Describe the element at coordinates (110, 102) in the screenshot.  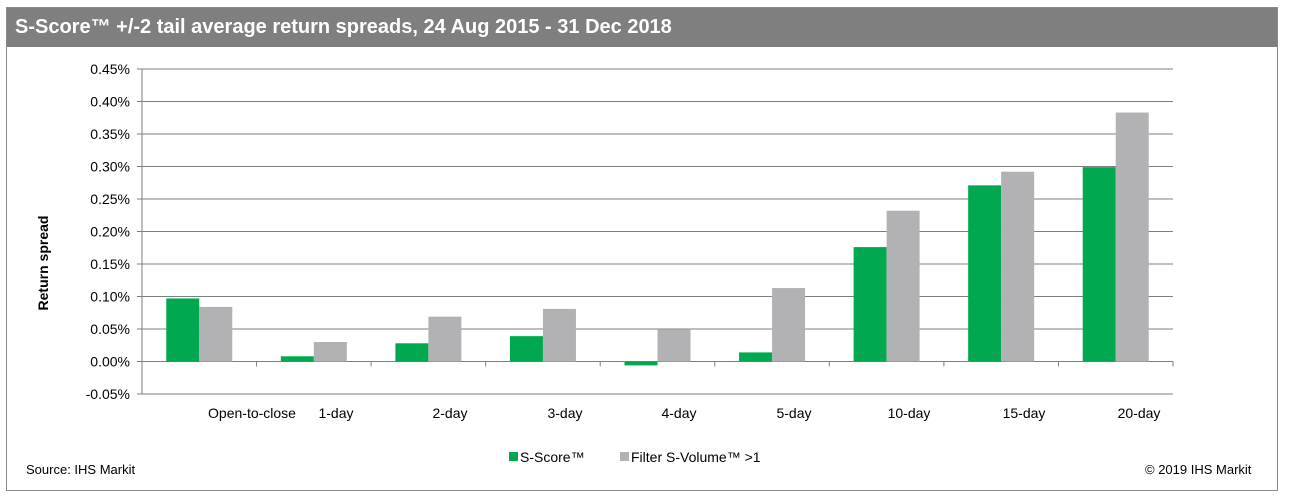
I see `y-tick-label: 0.40%` at that location.